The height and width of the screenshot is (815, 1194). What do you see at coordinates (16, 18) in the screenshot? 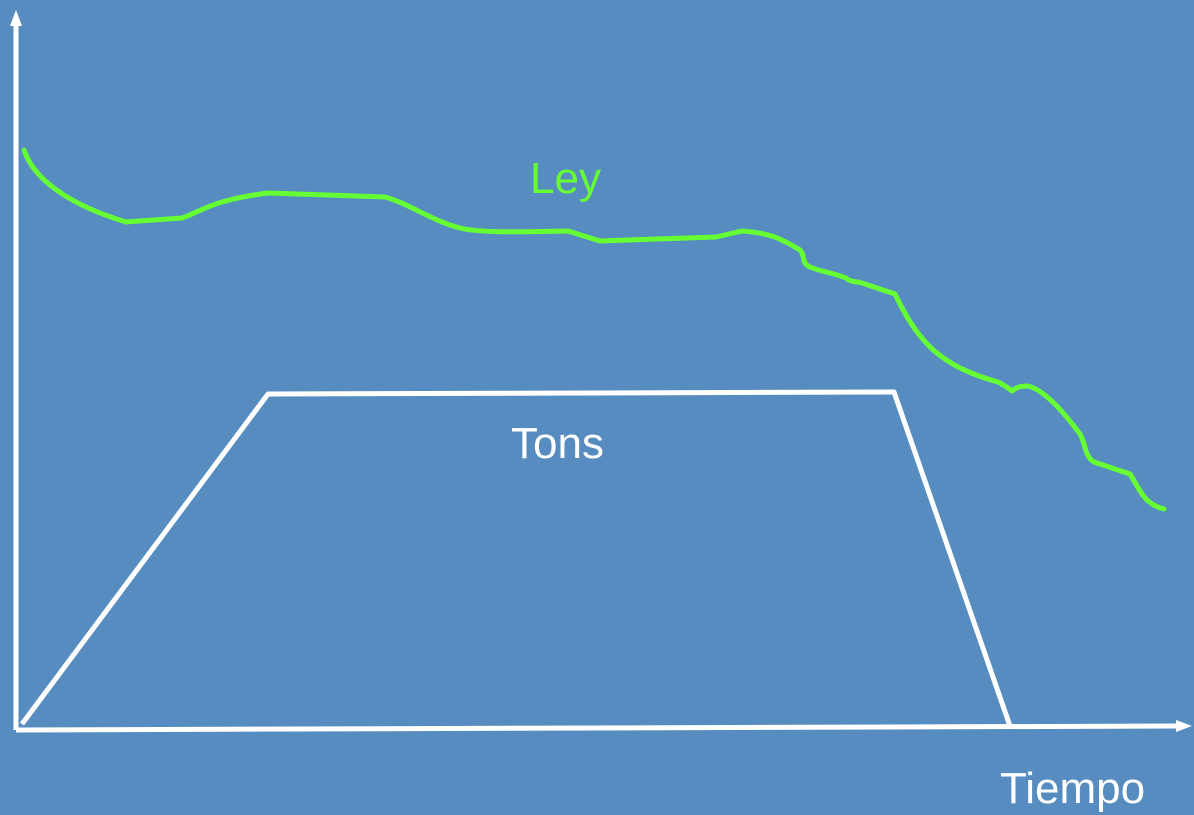
I see `y-axis-arrow-icon` at bounding box center [16, 18].